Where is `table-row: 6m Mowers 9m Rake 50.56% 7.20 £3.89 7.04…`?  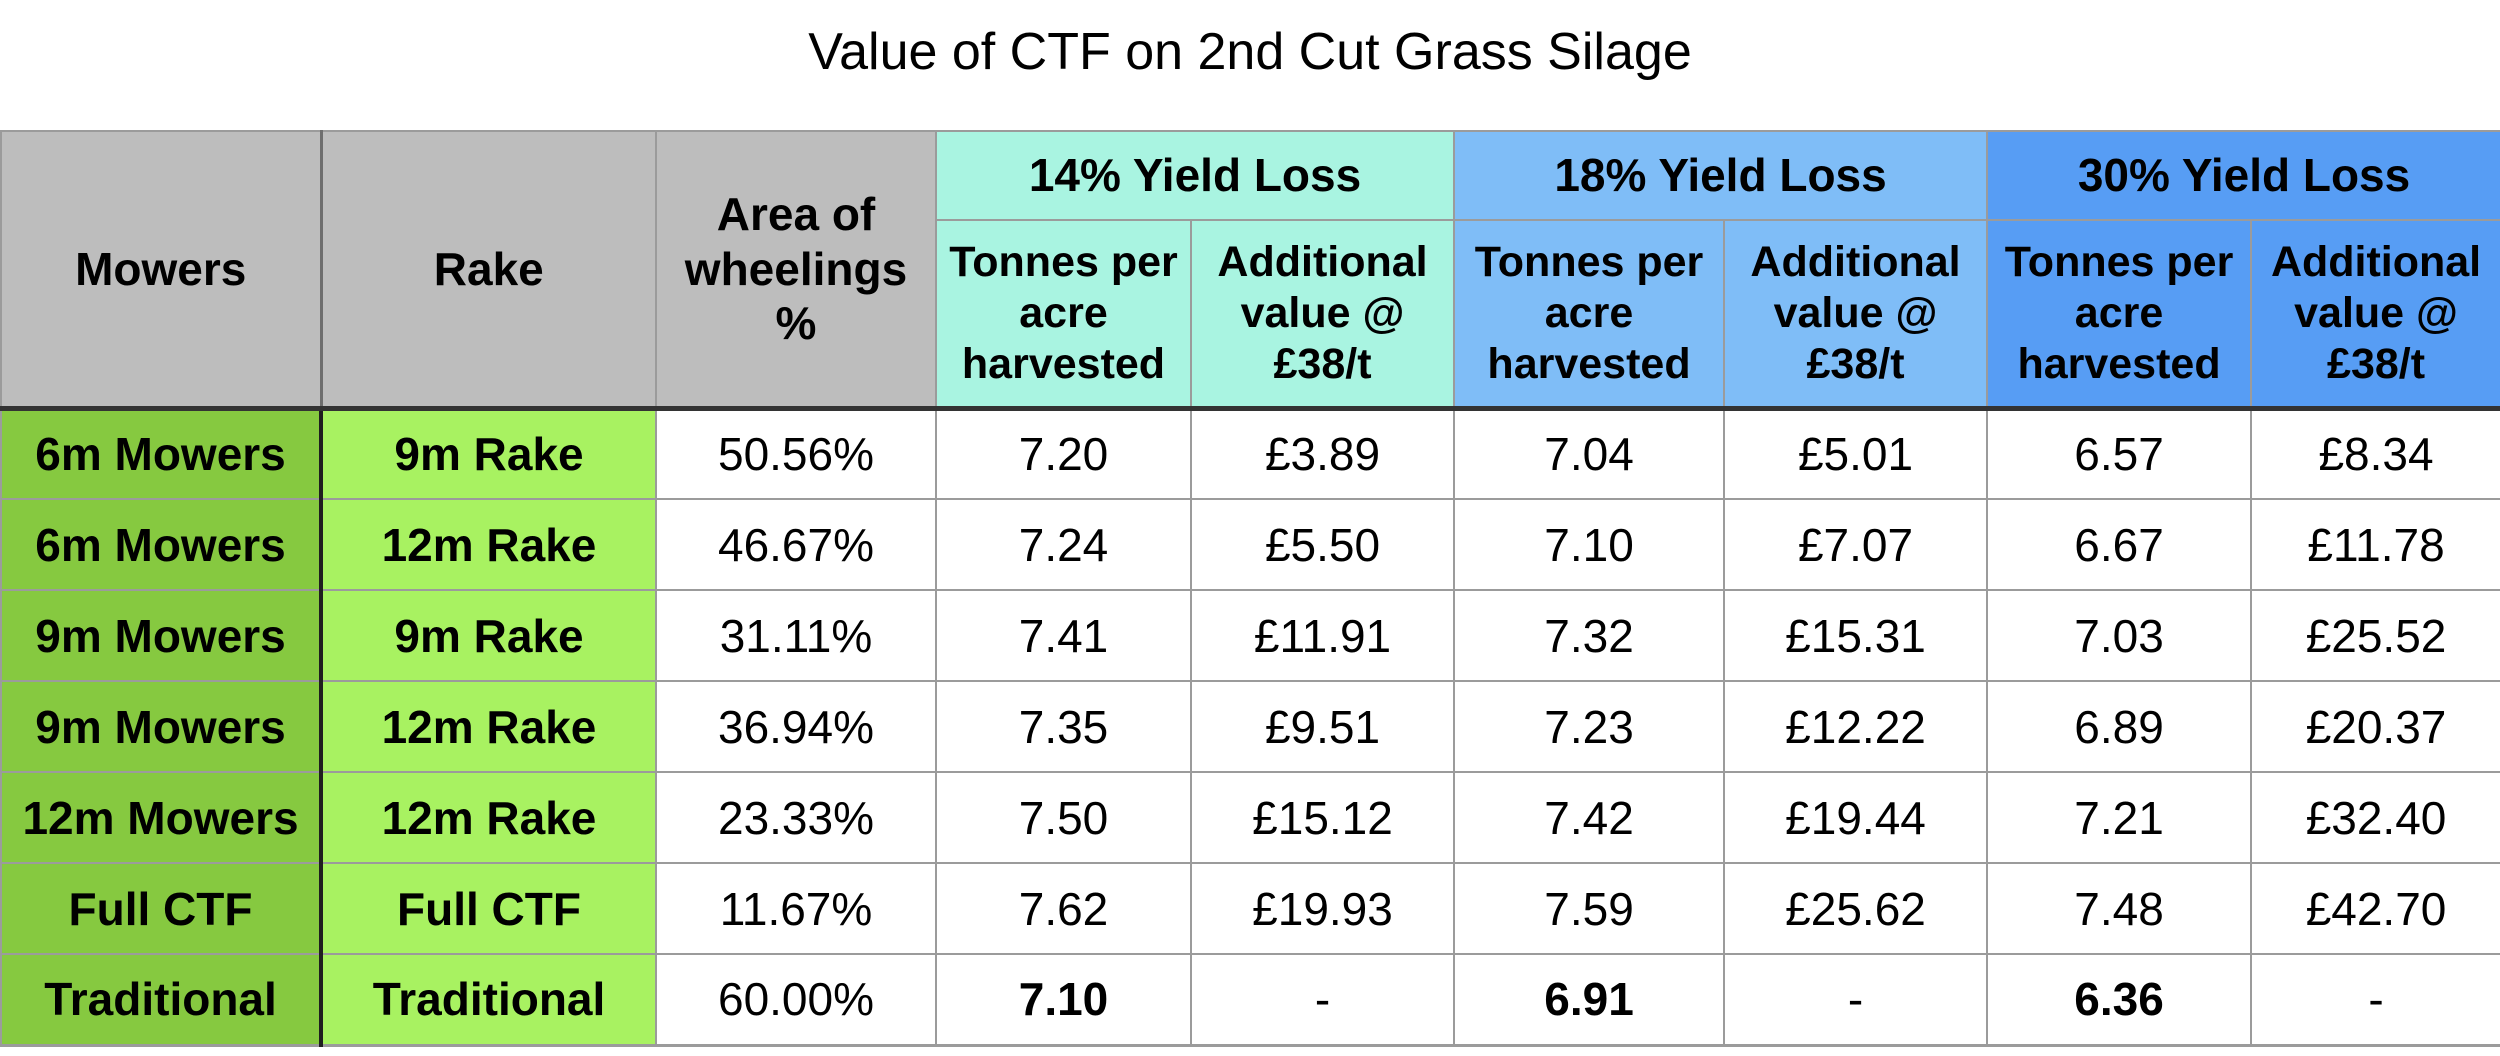
table-row: 6m Mowers 9m Rake 50.56% 7.20 £3.89 7.04… is located at coordinates (1250, 453).